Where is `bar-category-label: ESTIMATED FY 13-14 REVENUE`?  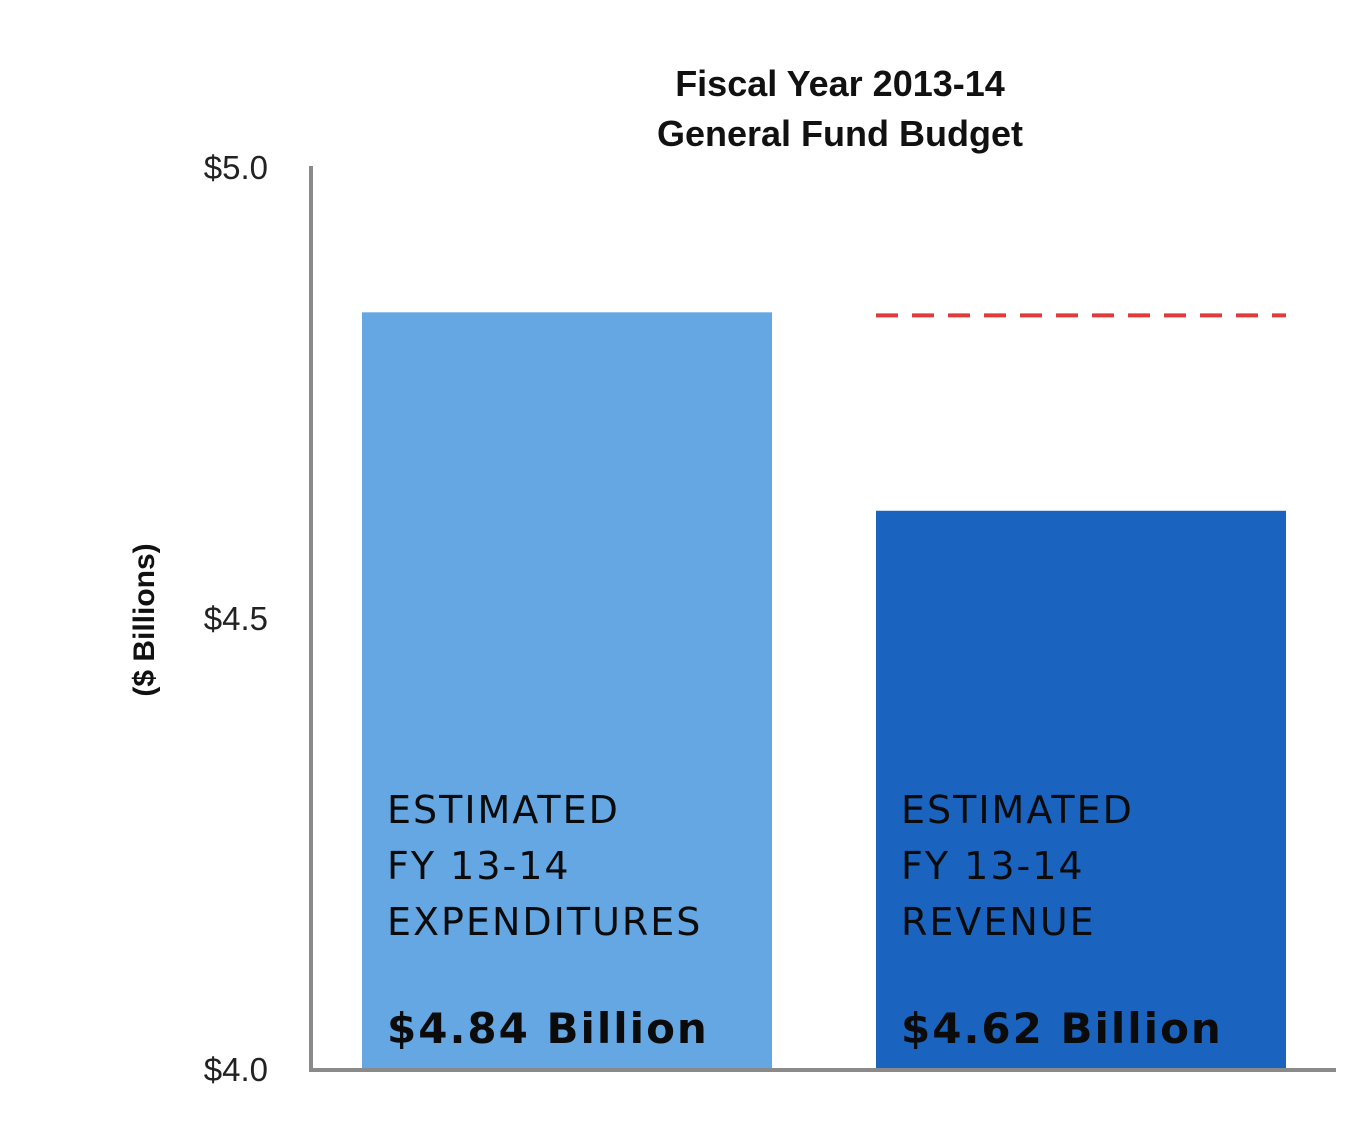
bar-category-label: ESTIMATED FY 13-14 REVENUE is located at coordinates (1017, 866).